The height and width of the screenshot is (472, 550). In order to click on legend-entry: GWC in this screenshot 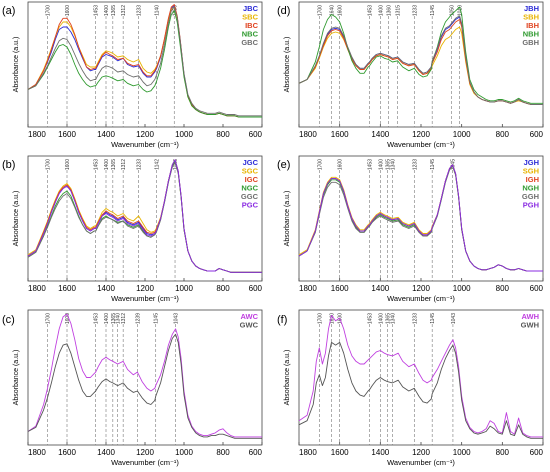, I will do `click(249, 325)`.